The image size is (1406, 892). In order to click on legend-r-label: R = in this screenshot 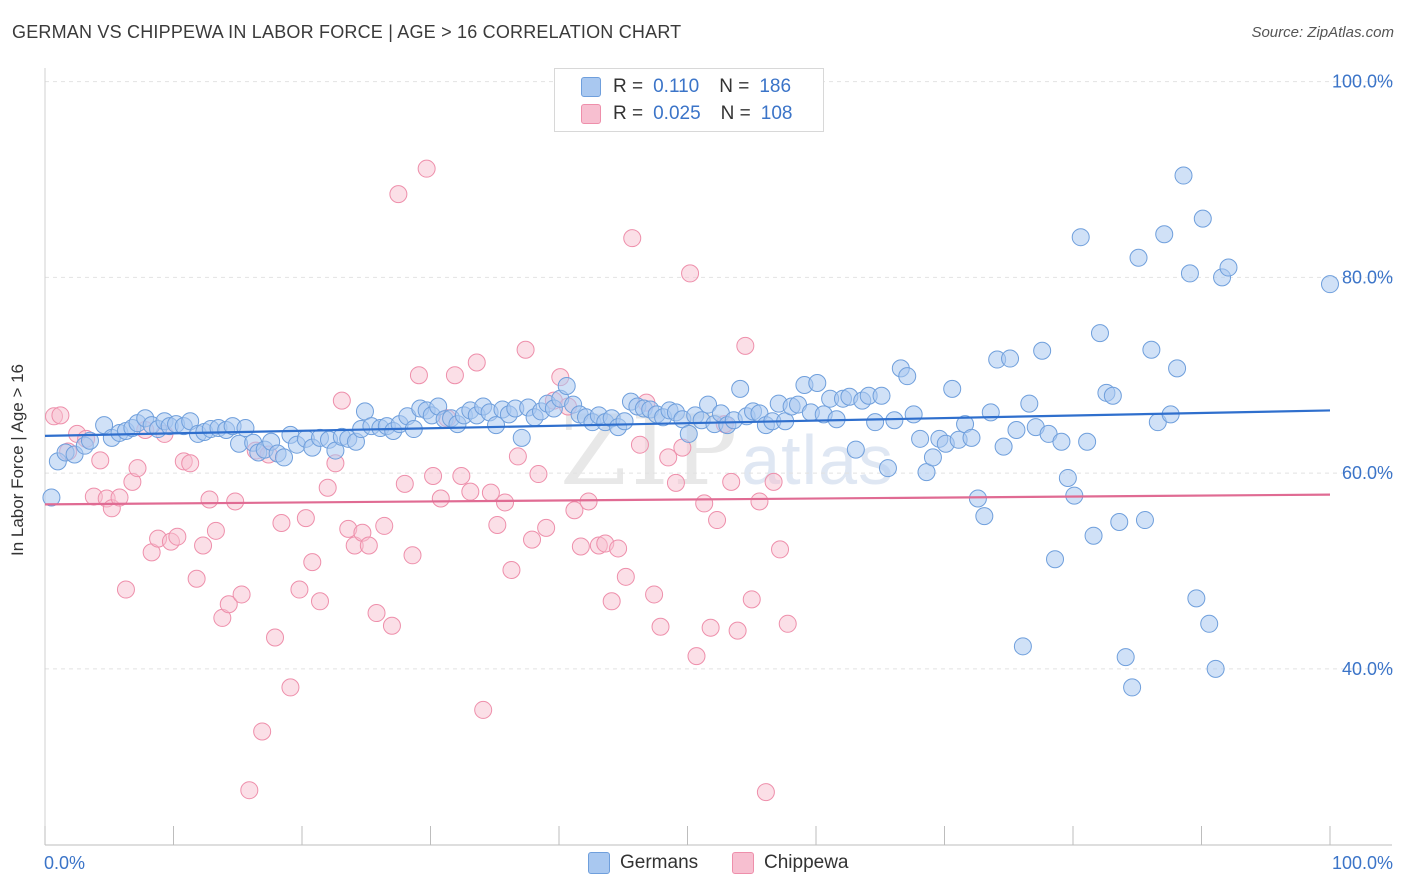, I will do `click(628, 113)`.